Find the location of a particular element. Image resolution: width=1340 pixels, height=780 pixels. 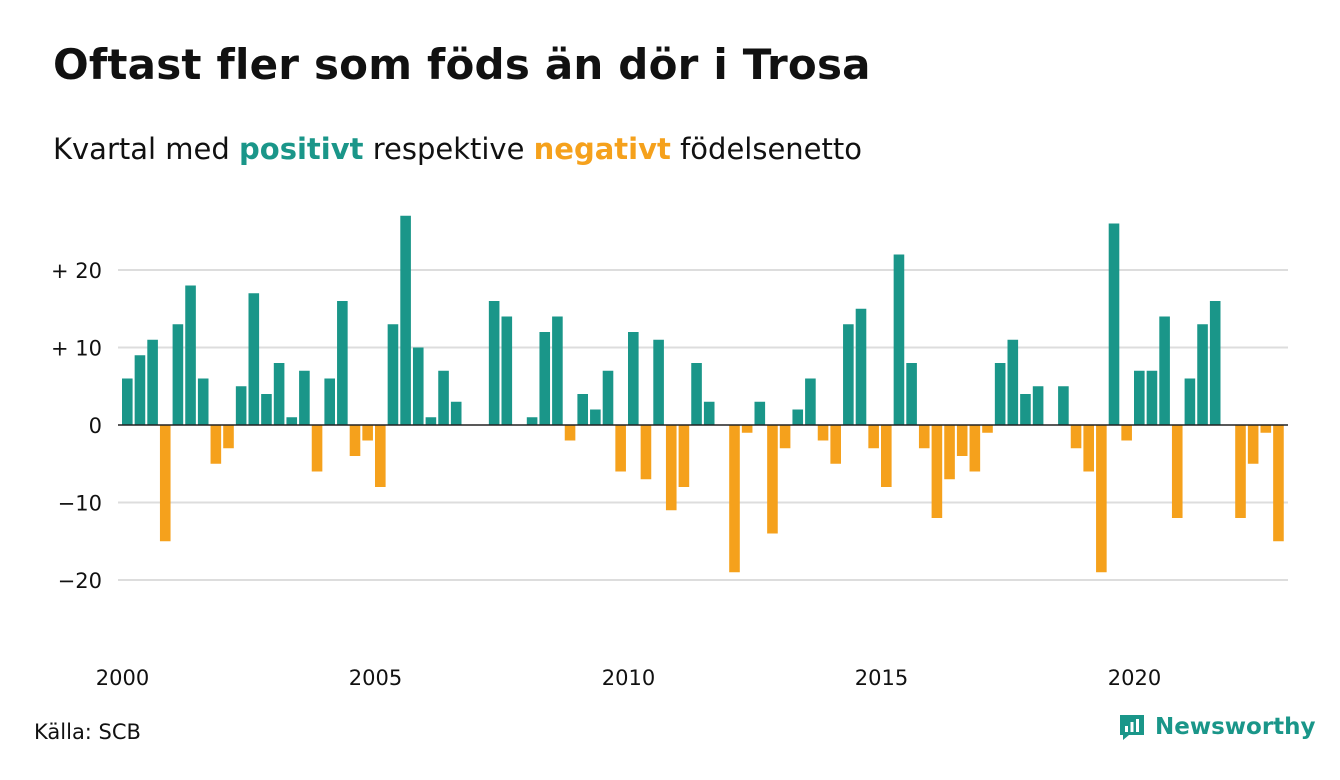

x-axis-labels: 2000 2005 2010 2015 2020 is located at coordinates (628, 678).